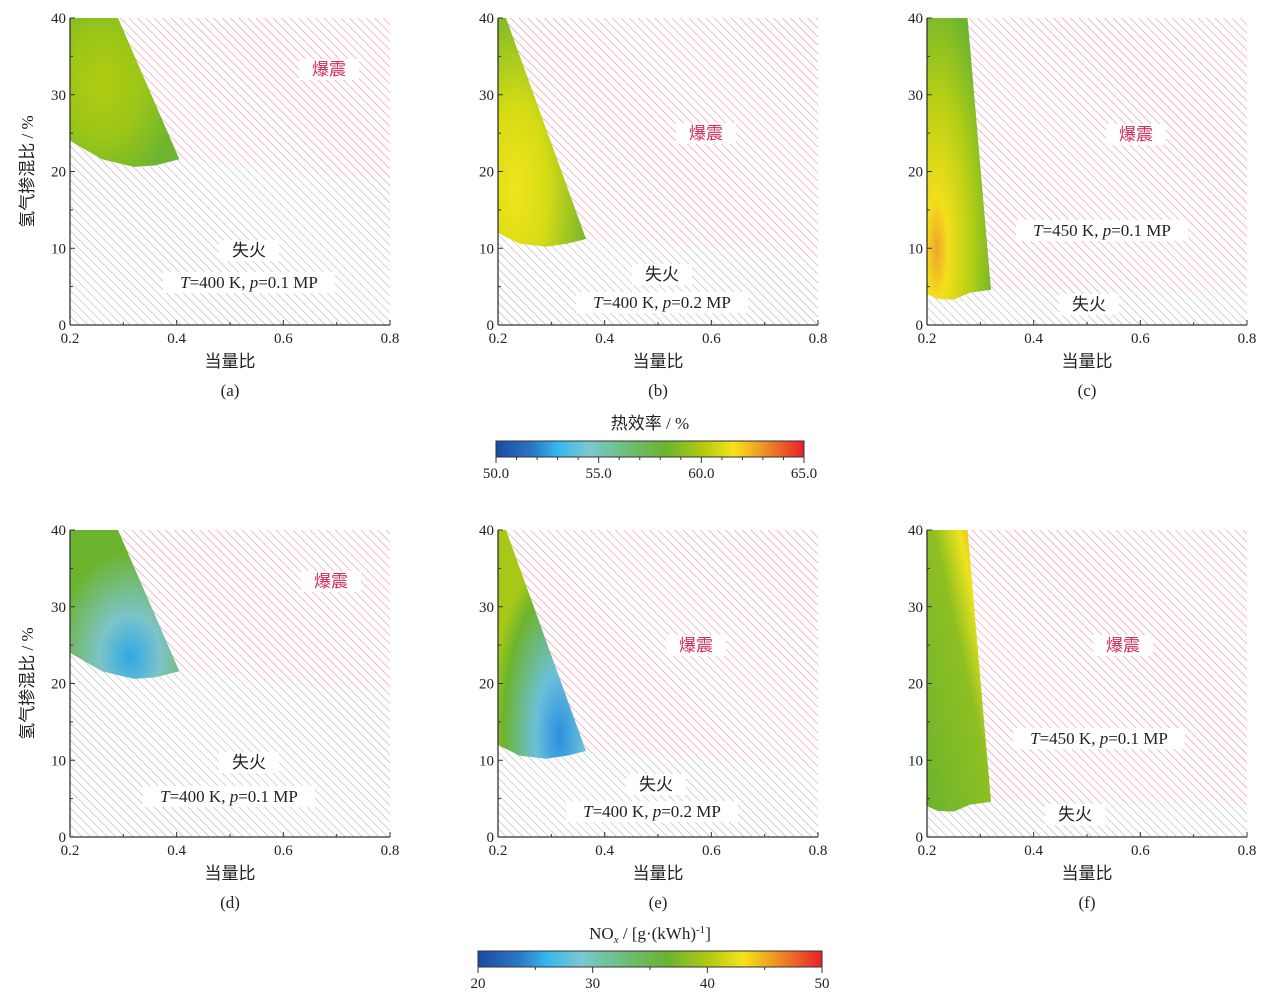 Image resolution: width=1271 pixels, height=1005 pixels. Describe the element at coordinates (707, 984) in the screenshot. I see `colorbar-tick-label: 40` at that location.